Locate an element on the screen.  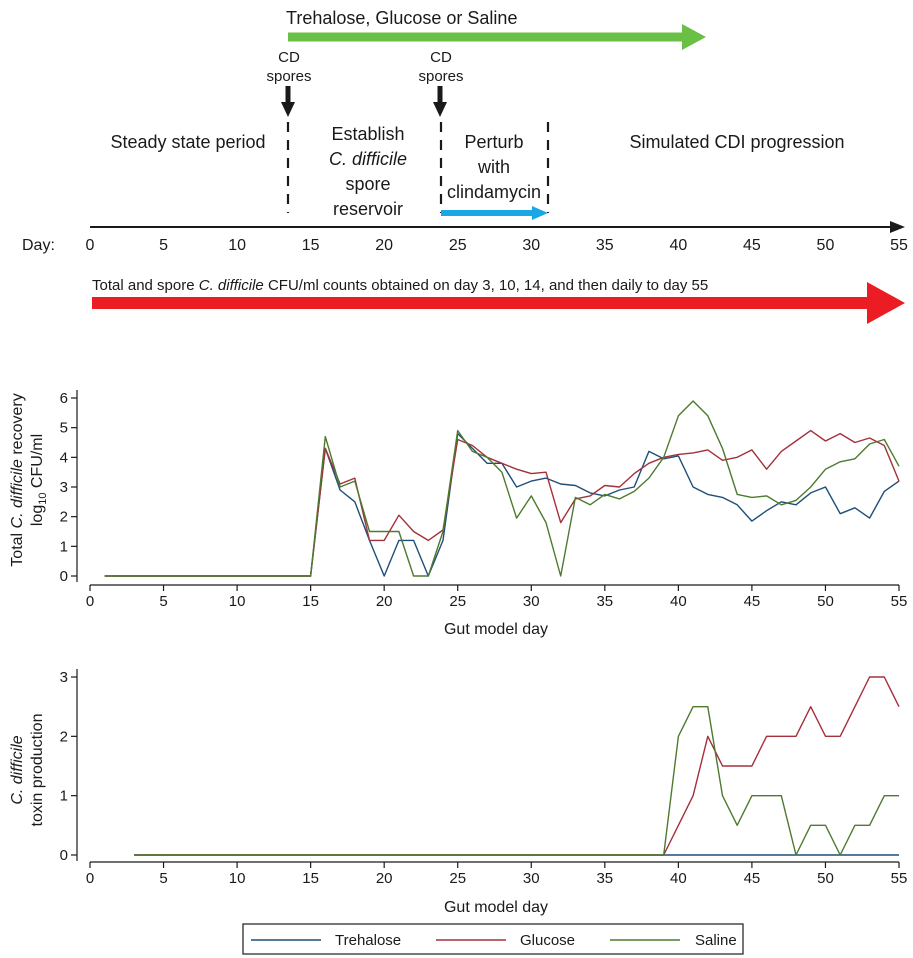
recovery-x-tick-label: 15 is located at coordinates (310, 601).